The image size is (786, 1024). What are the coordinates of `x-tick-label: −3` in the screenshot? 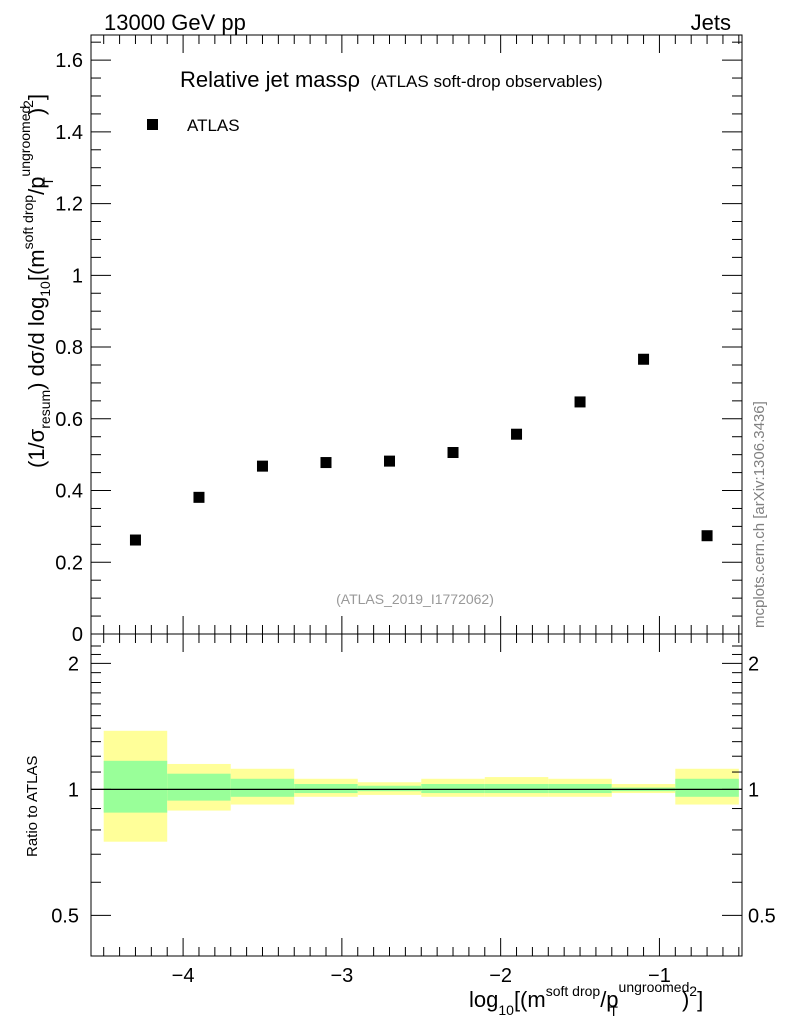 It's located at (341, 976).